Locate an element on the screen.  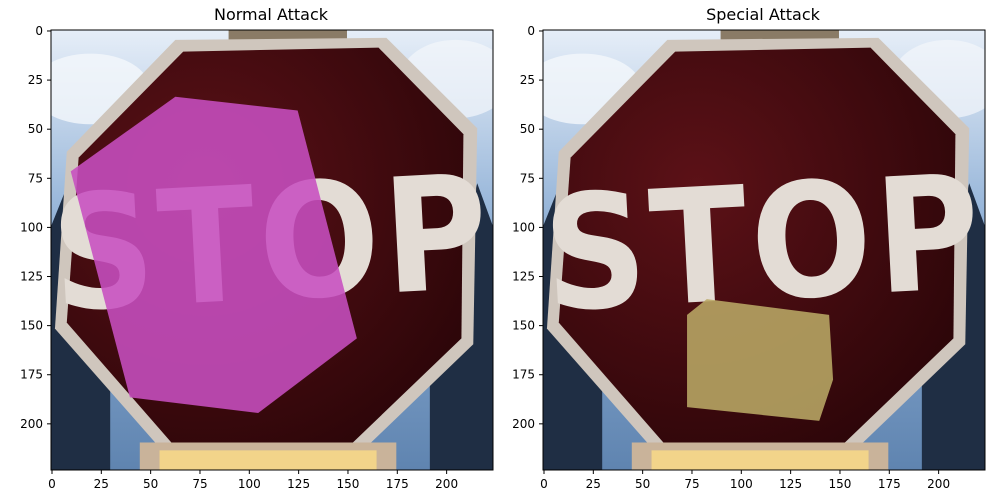
panel-title: Normal Attack is located at coordinates (271, 14).